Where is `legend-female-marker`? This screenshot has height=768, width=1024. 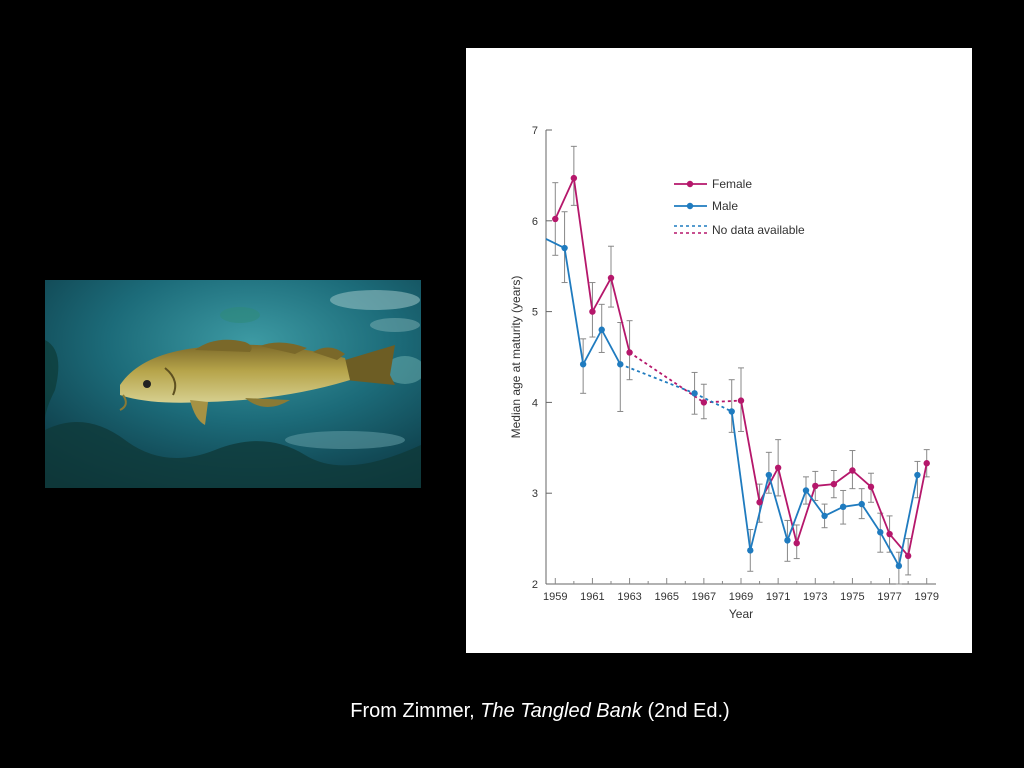 legend-female-marker is located at coordinates (690, 184).